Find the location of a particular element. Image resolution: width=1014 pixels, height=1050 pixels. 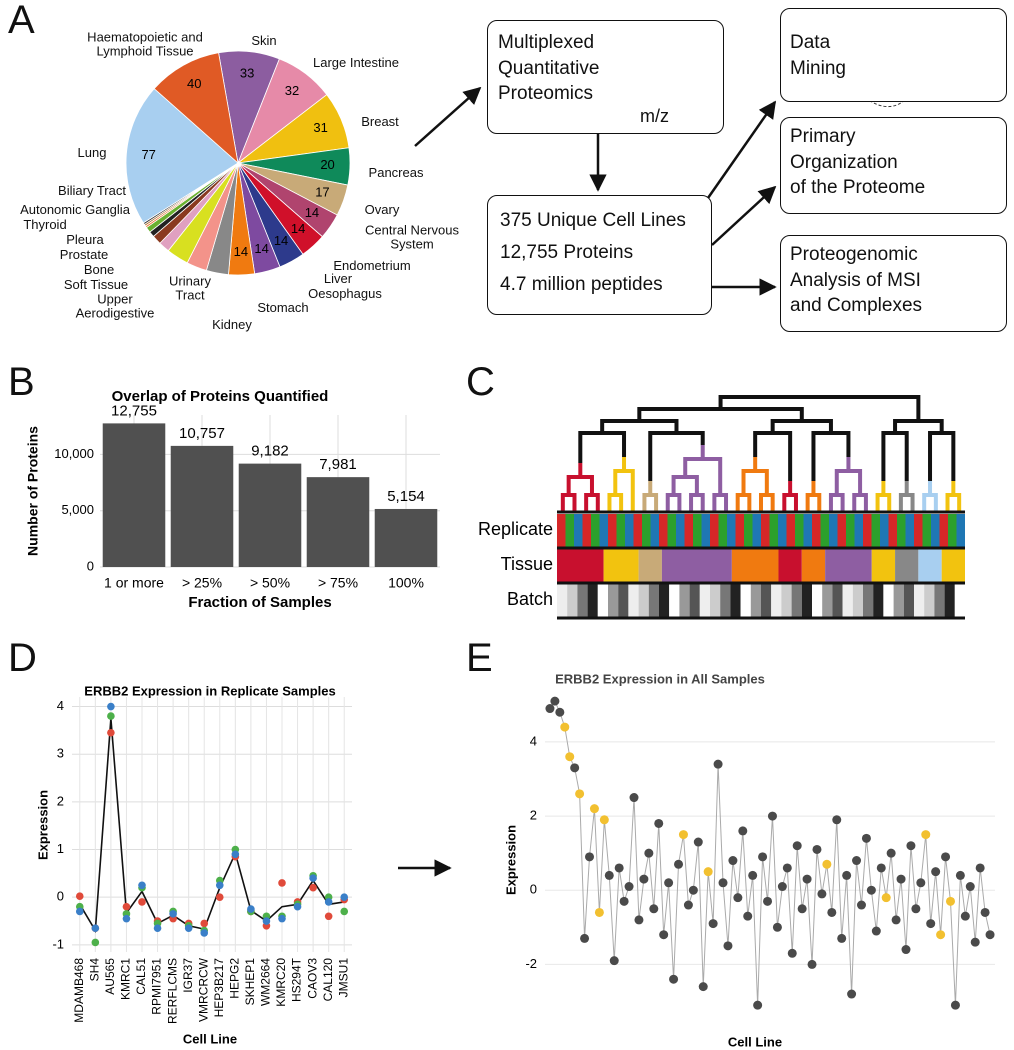

slice-label: Urinary Tract is located at coordinates (190, 288).